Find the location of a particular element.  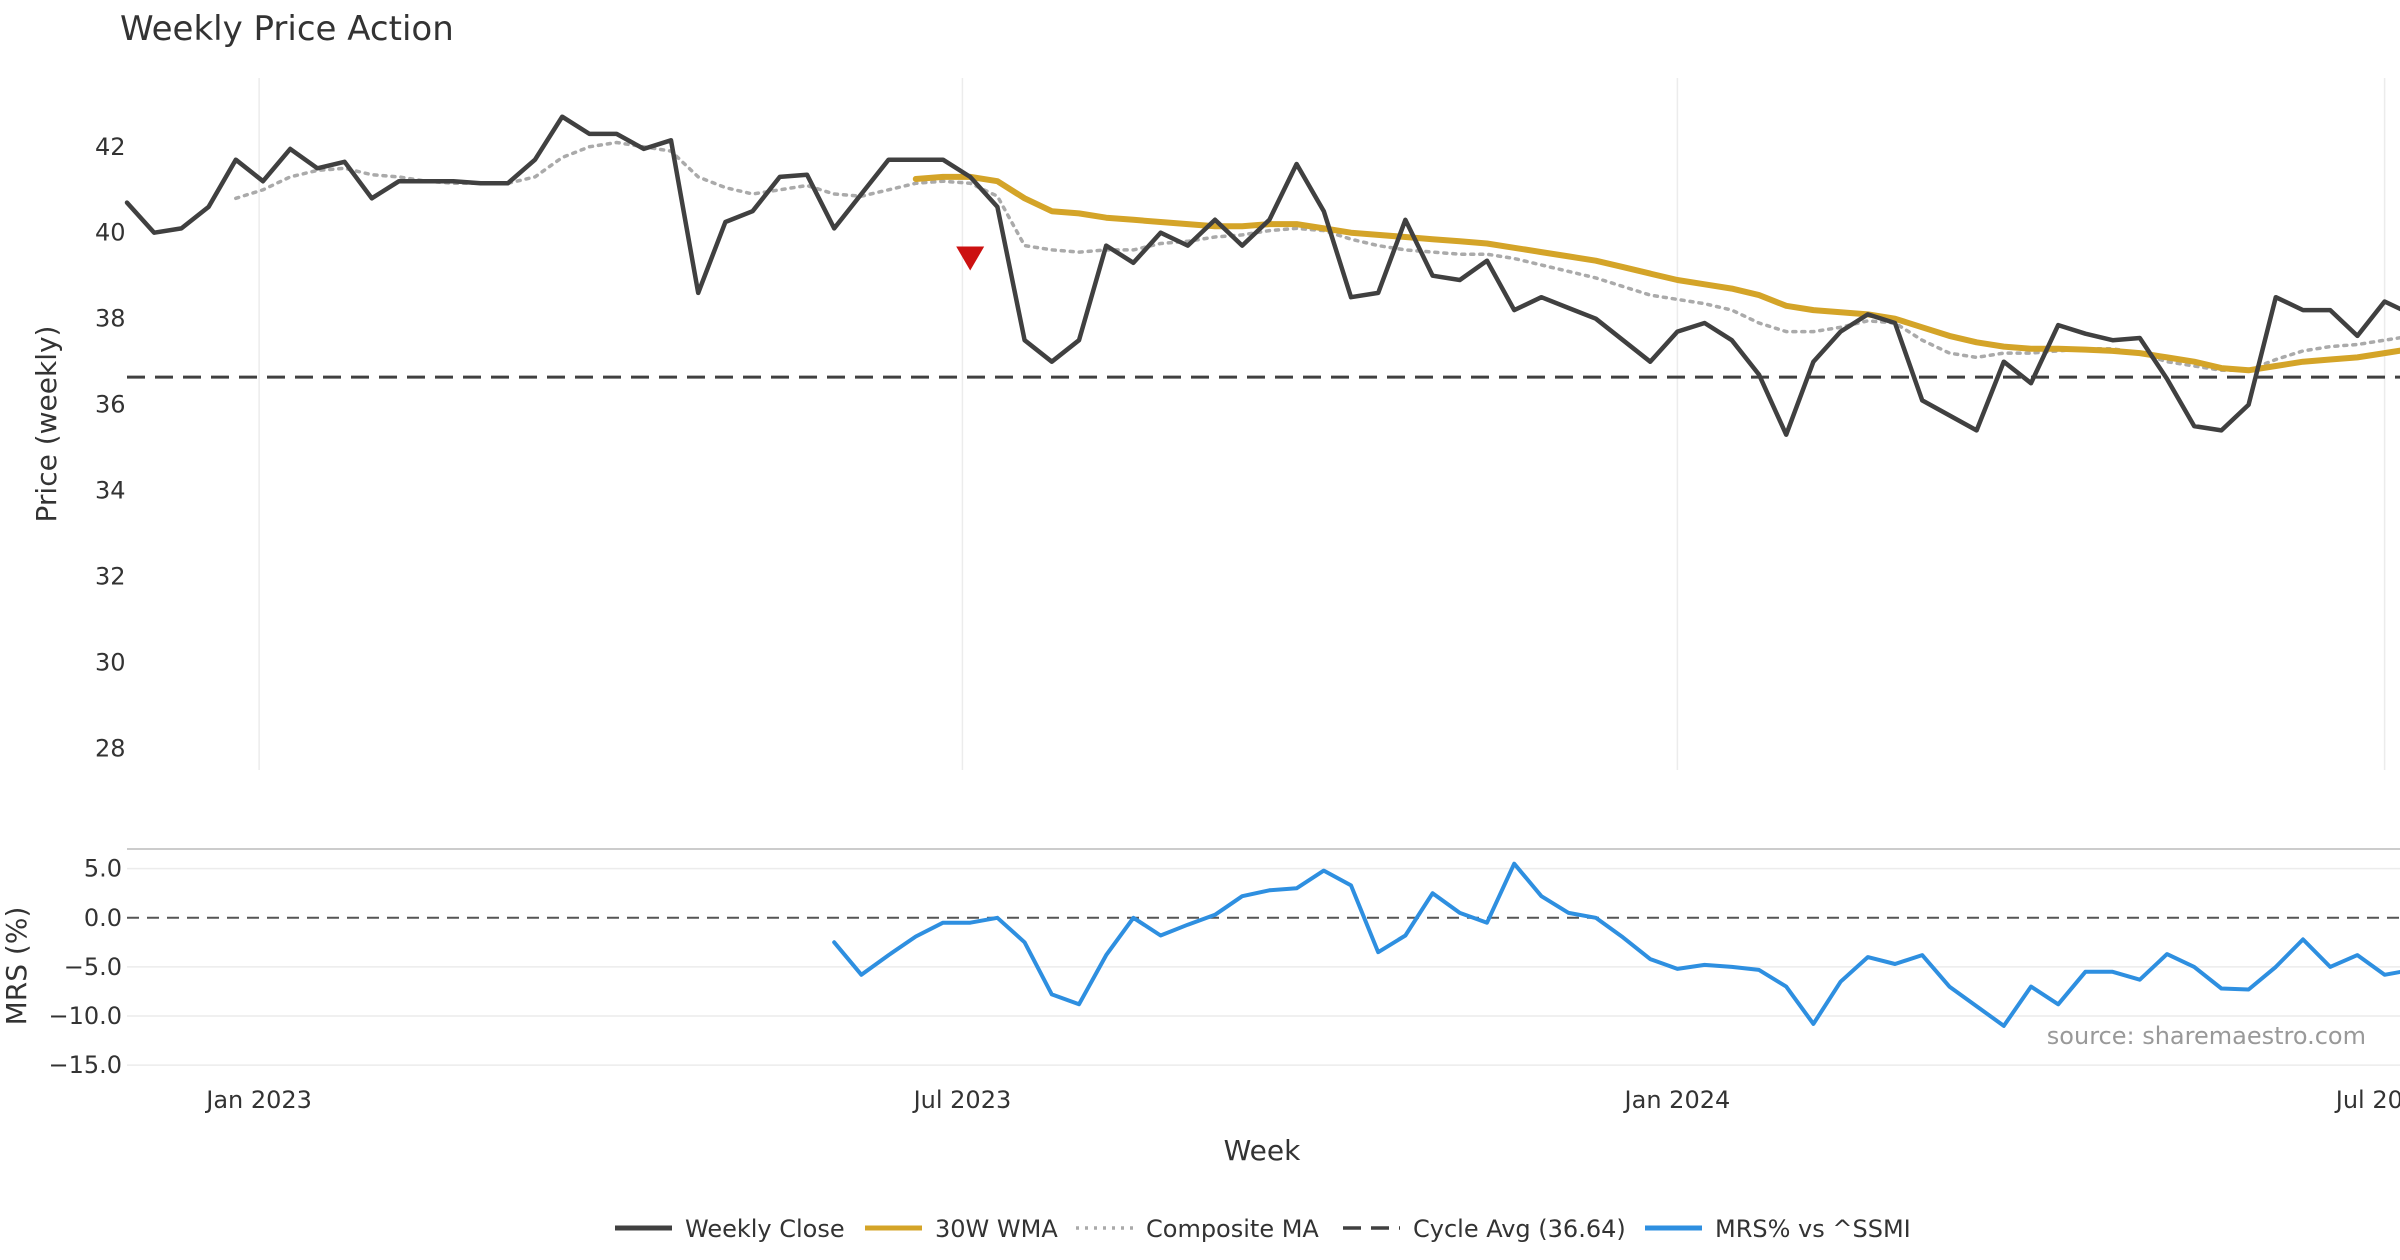

price-axis-title: Price (weekly) is located at coordinates (46, 424).